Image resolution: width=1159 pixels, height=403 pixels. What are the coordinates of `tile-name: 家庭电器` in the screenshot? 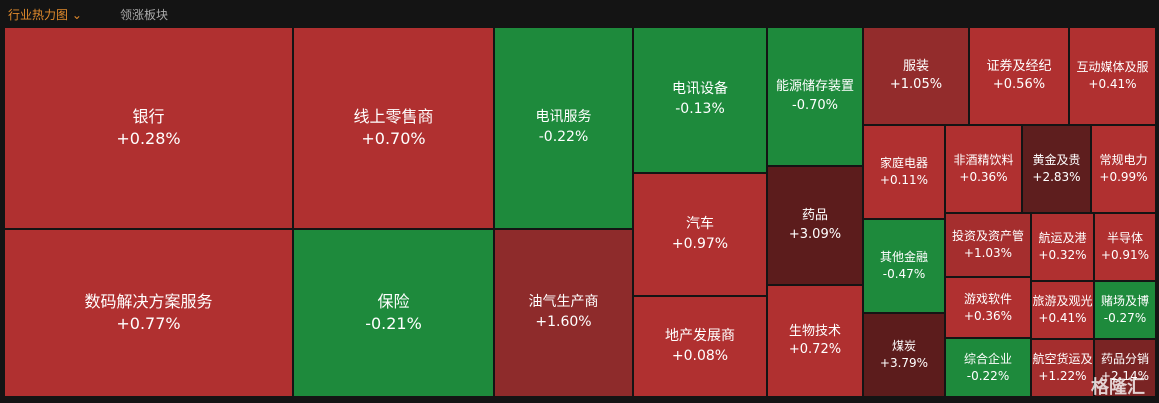 It's located at (903, 163).